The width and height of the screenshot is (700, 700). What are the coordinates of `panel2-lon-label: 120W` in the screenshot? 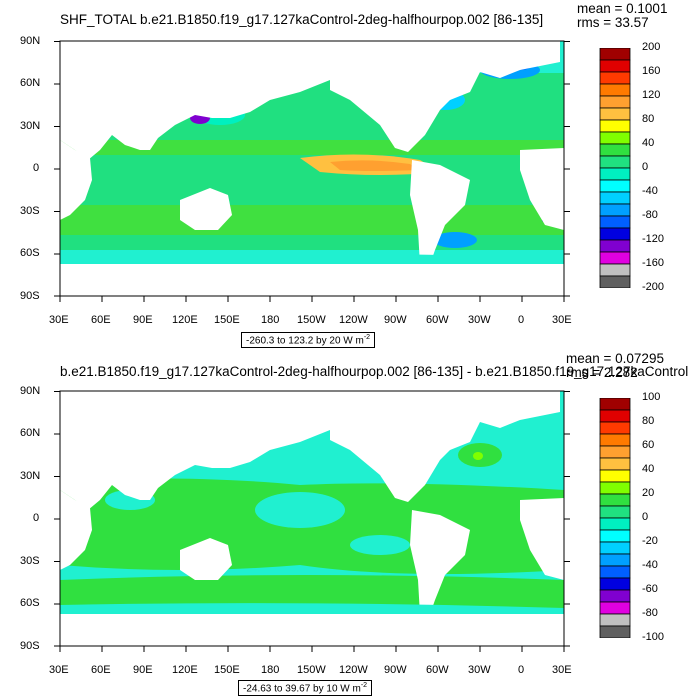 It's located at (353, 670).